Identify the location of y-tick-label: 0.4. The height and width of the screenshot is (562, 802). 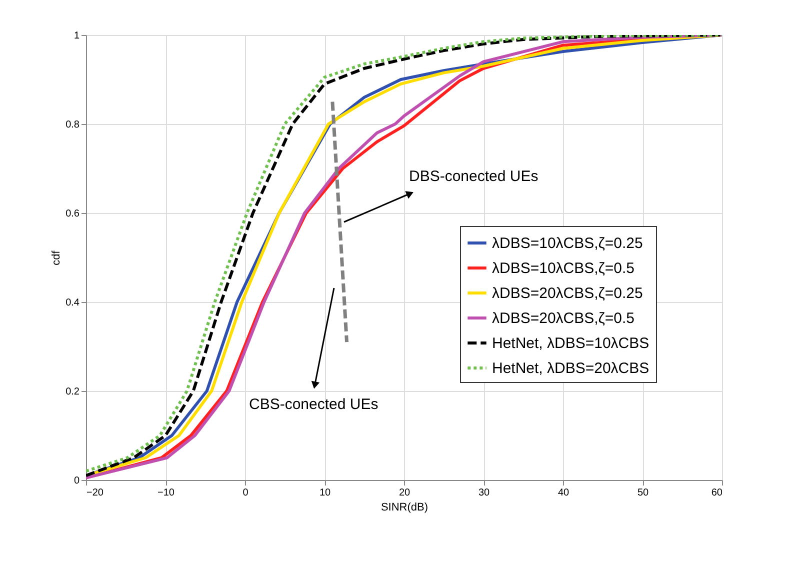
(73, 303).